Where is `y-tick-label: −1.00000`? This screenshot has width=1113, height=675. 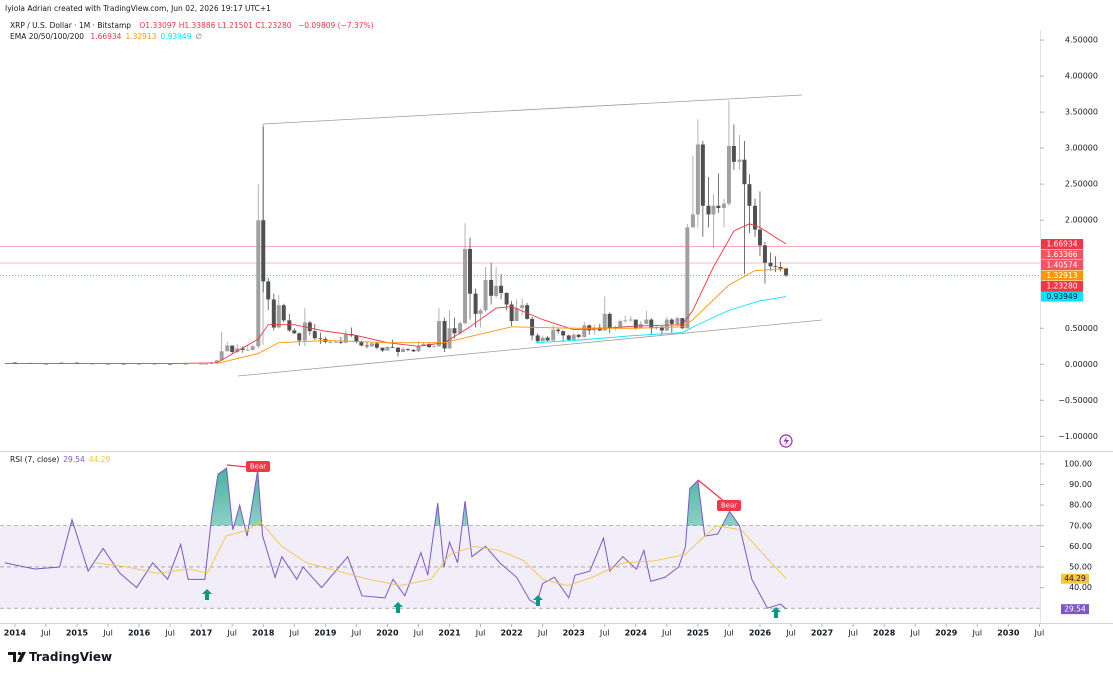 y-tick-label: −1.00000 is located at coordinates (1078, 436).